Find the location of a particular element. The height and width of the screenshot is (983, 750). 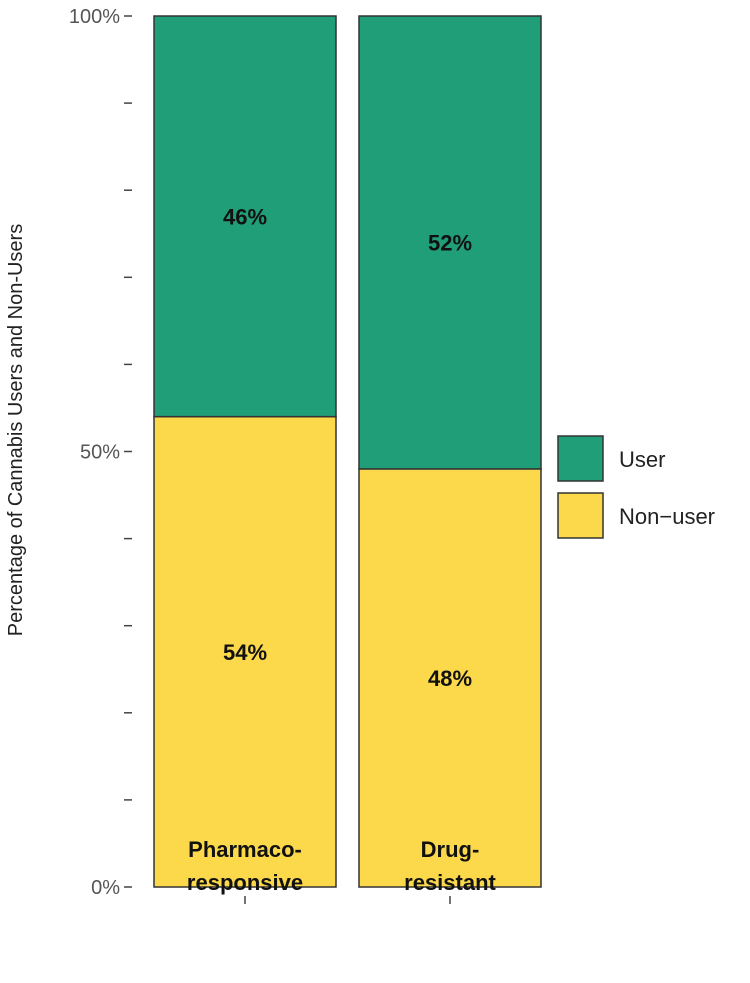

legend-label: Non−user is located at coordinates (667, 516).